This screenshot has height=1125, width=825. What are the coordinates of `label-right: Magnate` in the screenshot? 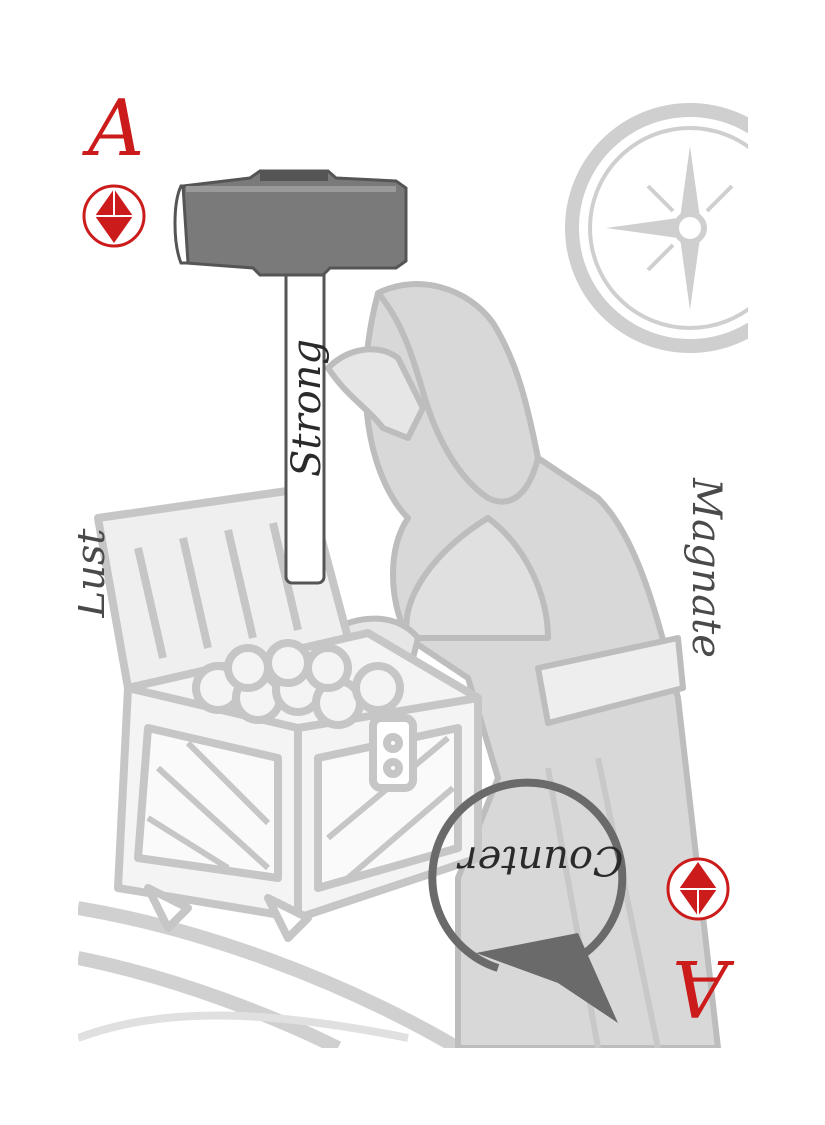 It's located at (706, 568).